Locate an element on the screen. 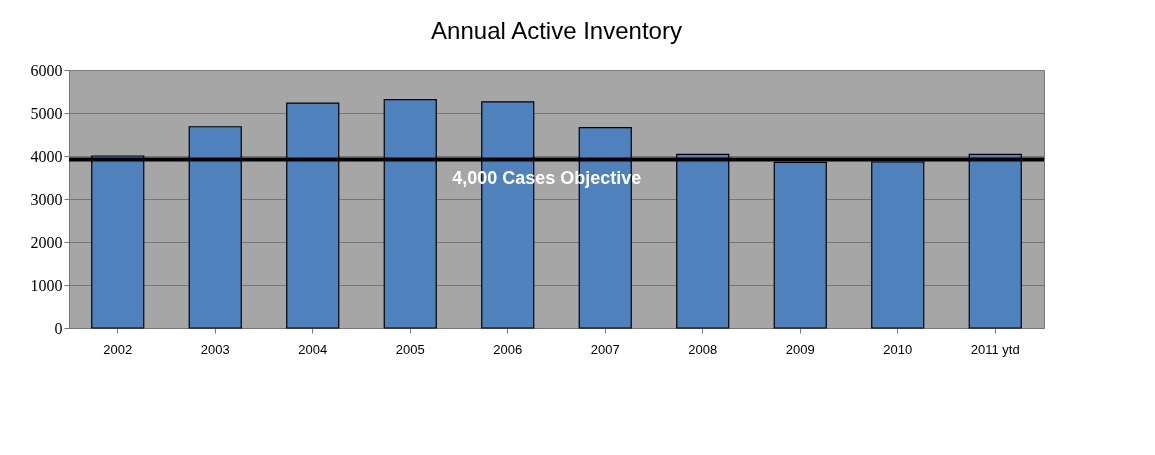 The width and height of the screenshot is (1155, 455). x-tick-label: 2004 is located at coordinates (313, 349).